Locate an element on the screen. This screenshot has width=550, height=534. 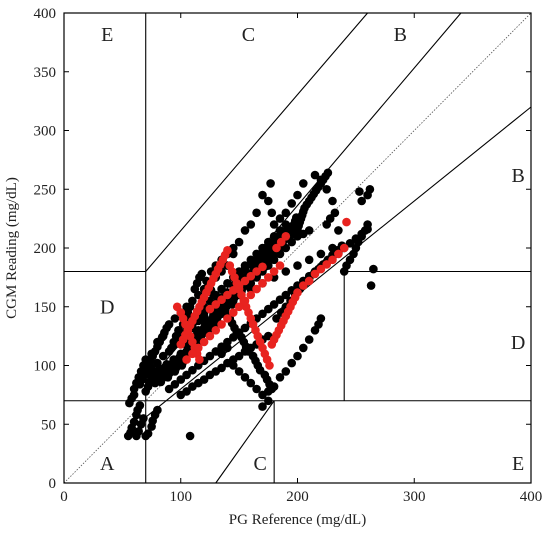
zone-label-c-1: C is located at coordinates (248, 35).